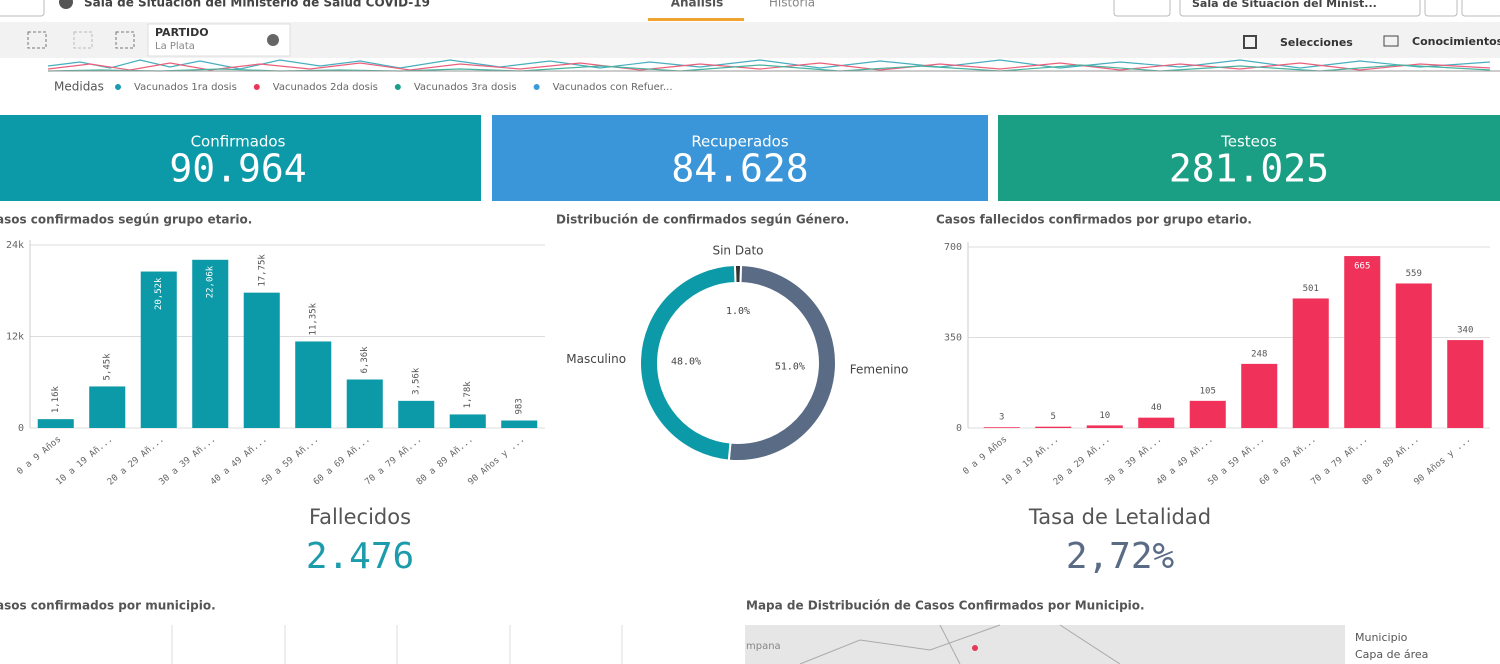 The width and height of the screenshot is (1500, 664). I want to click on legend-item: Vacunados 2da dosis, so click(325, 87).